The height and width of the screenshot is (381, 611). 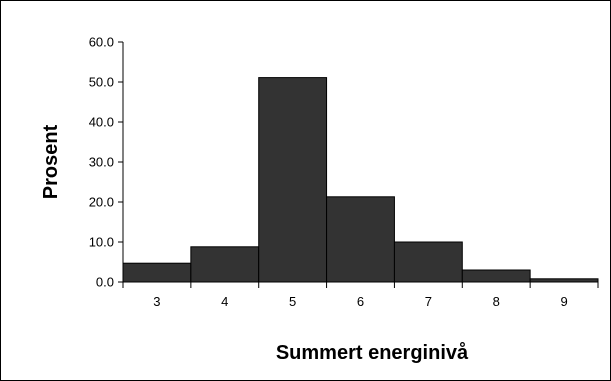 I want to click on x-axis: 3 4 5 6 7 8 9, so click(x=360, y=295).